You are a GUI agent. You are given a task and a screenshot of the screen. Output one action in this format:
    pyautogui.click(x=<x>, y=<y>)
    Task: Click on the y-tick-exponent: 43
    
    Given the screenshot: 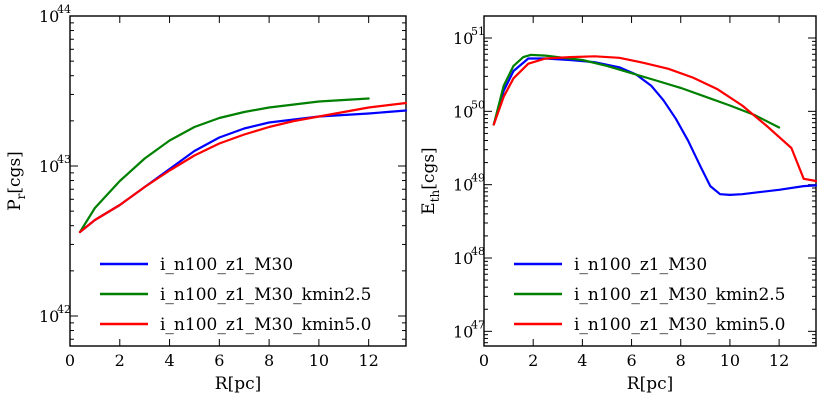 What is the action you would take?
    pyautogui.click(x=64, y=159)
    